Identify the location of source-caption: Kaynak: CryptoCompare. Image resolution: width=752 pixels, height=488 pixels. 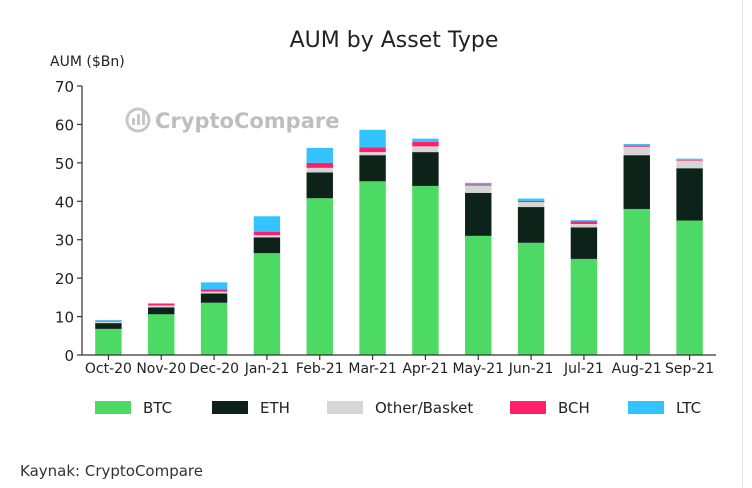
(111, 471).